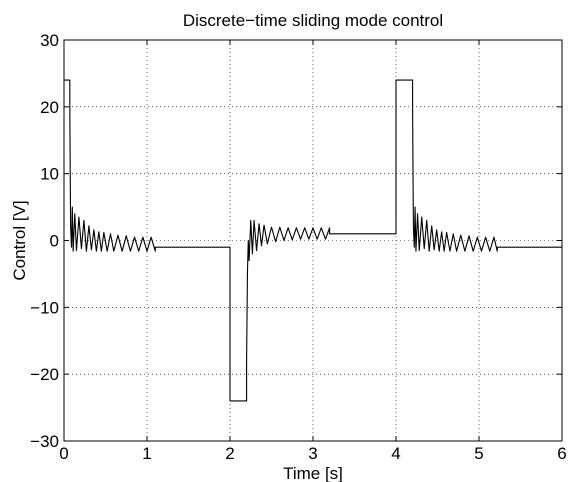 The image size is (571, 482). What do you see at coordinates (313, 473) in the screenshot?
I see `x-axis-label: Time [s]` at bounding box center [313, 473].